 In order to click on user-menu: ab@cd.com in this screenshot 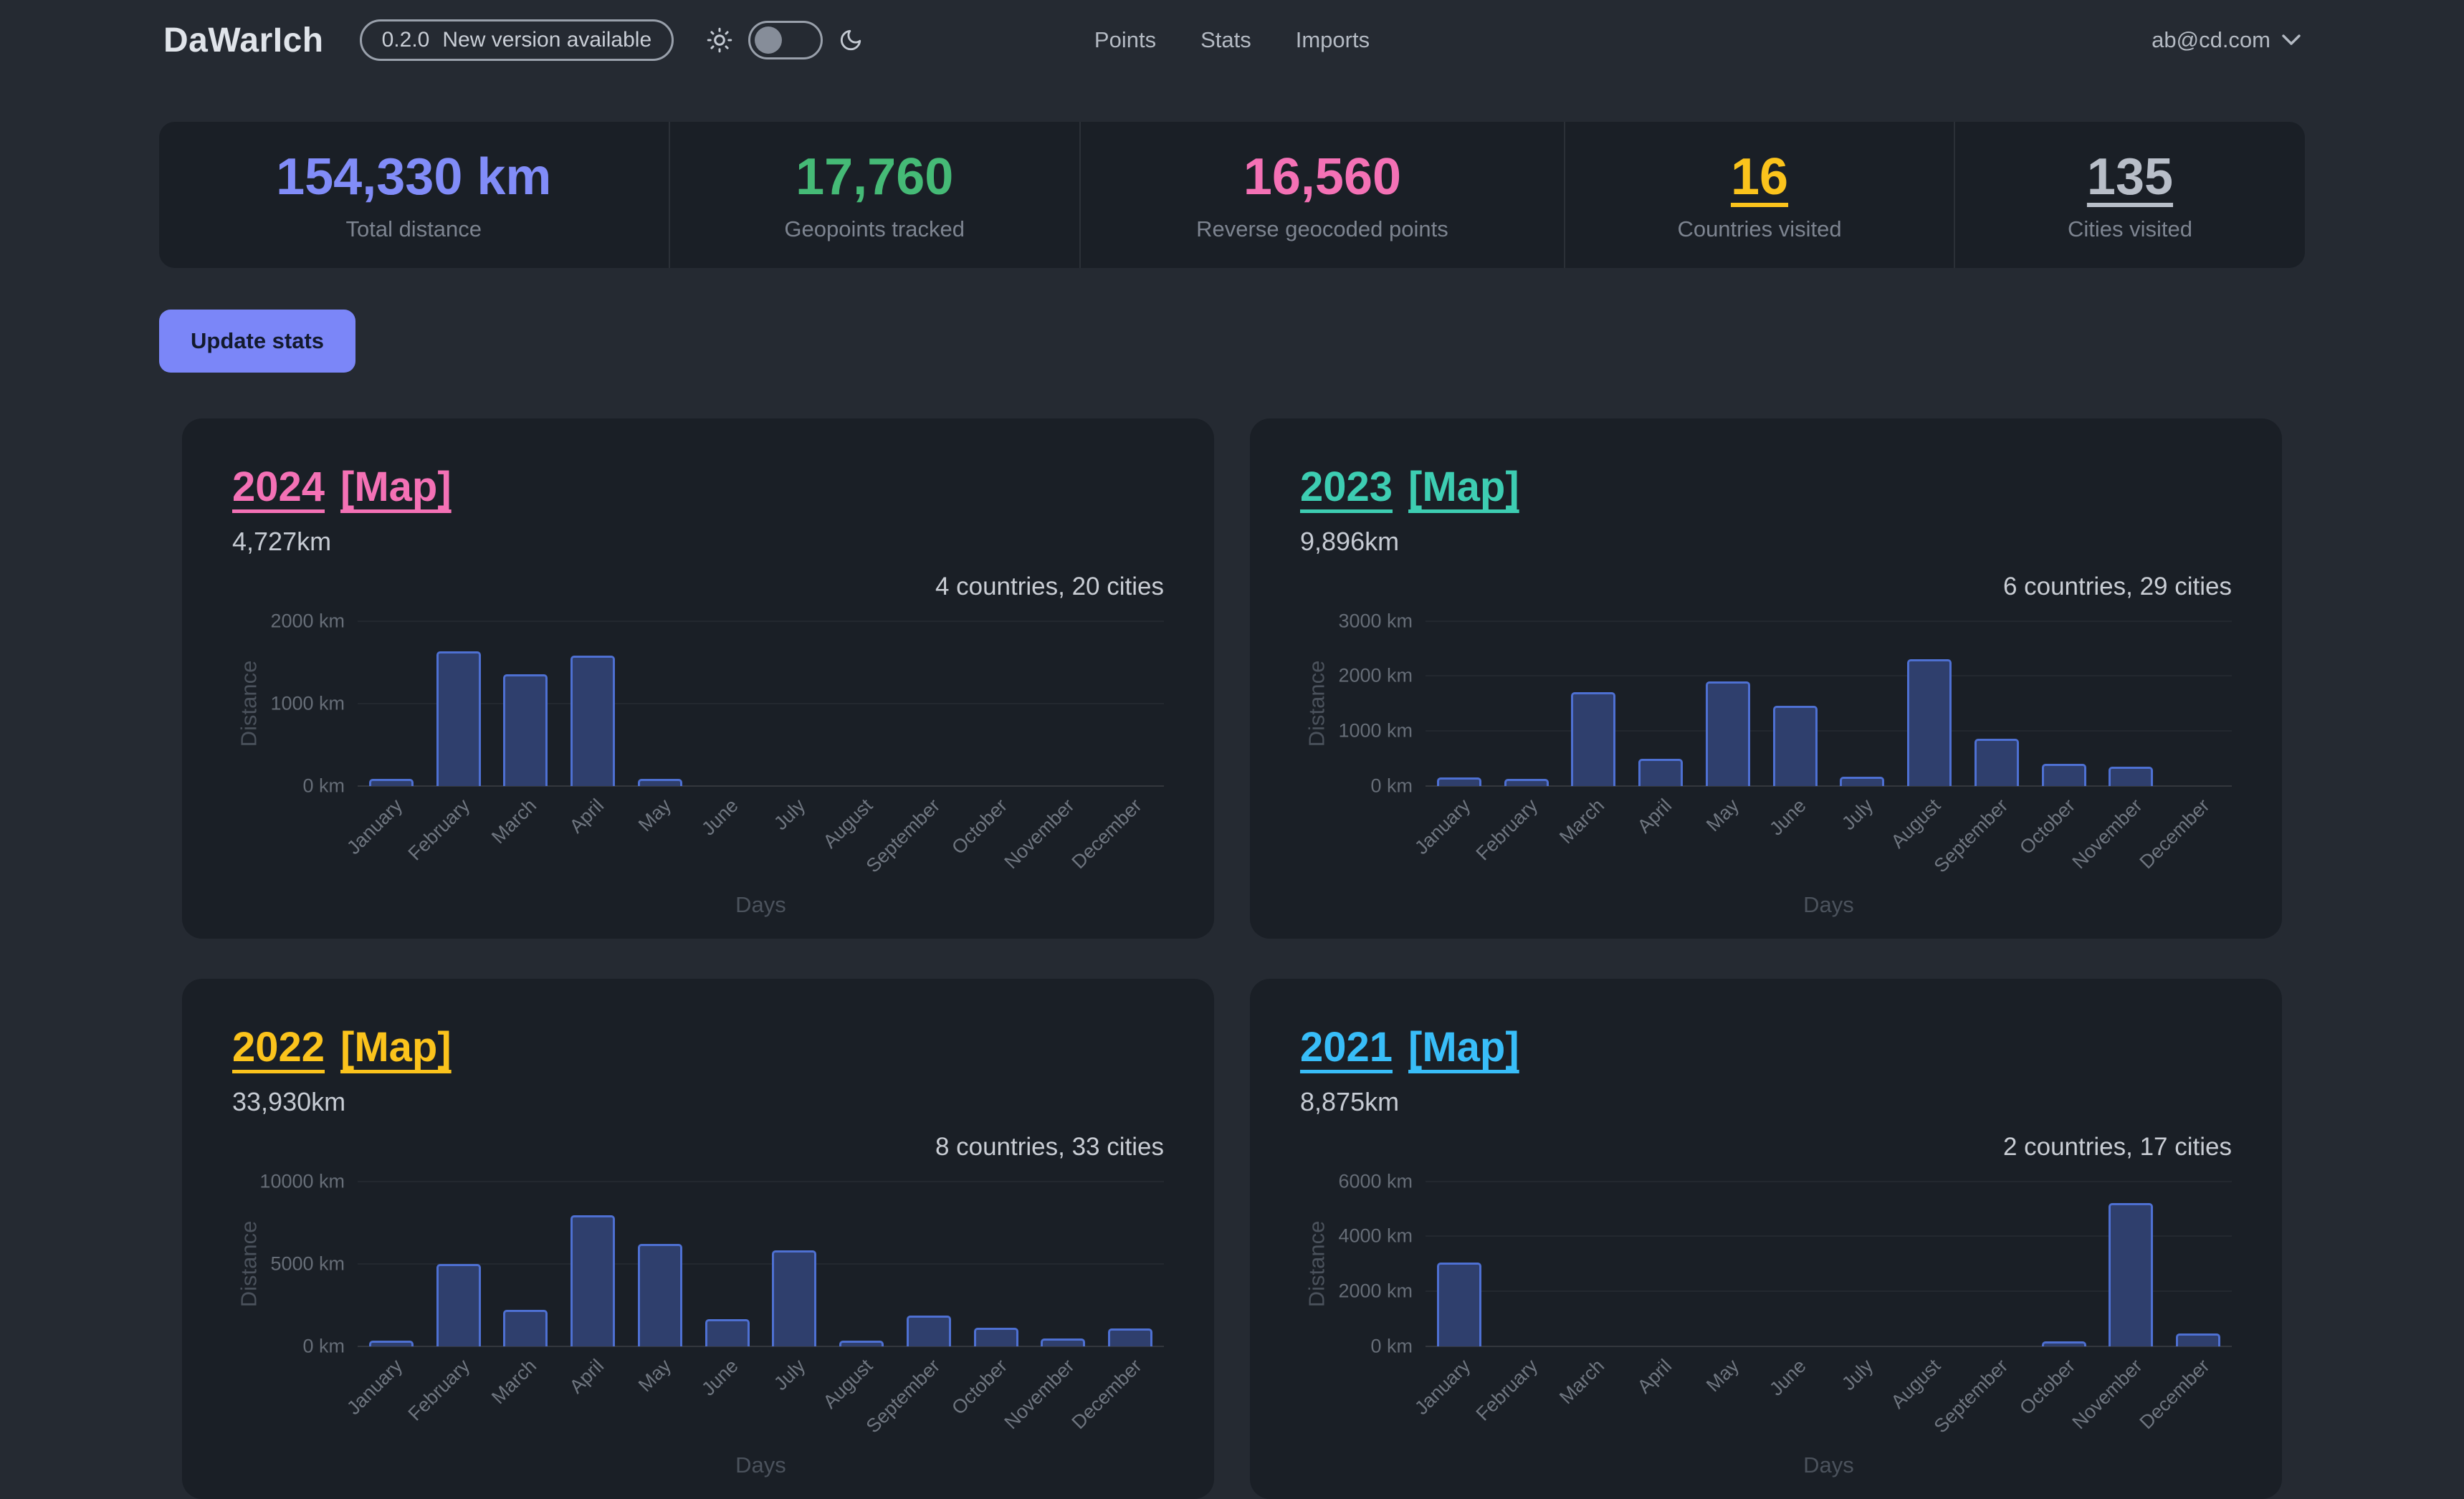, I will do `click(2226, 40)`.